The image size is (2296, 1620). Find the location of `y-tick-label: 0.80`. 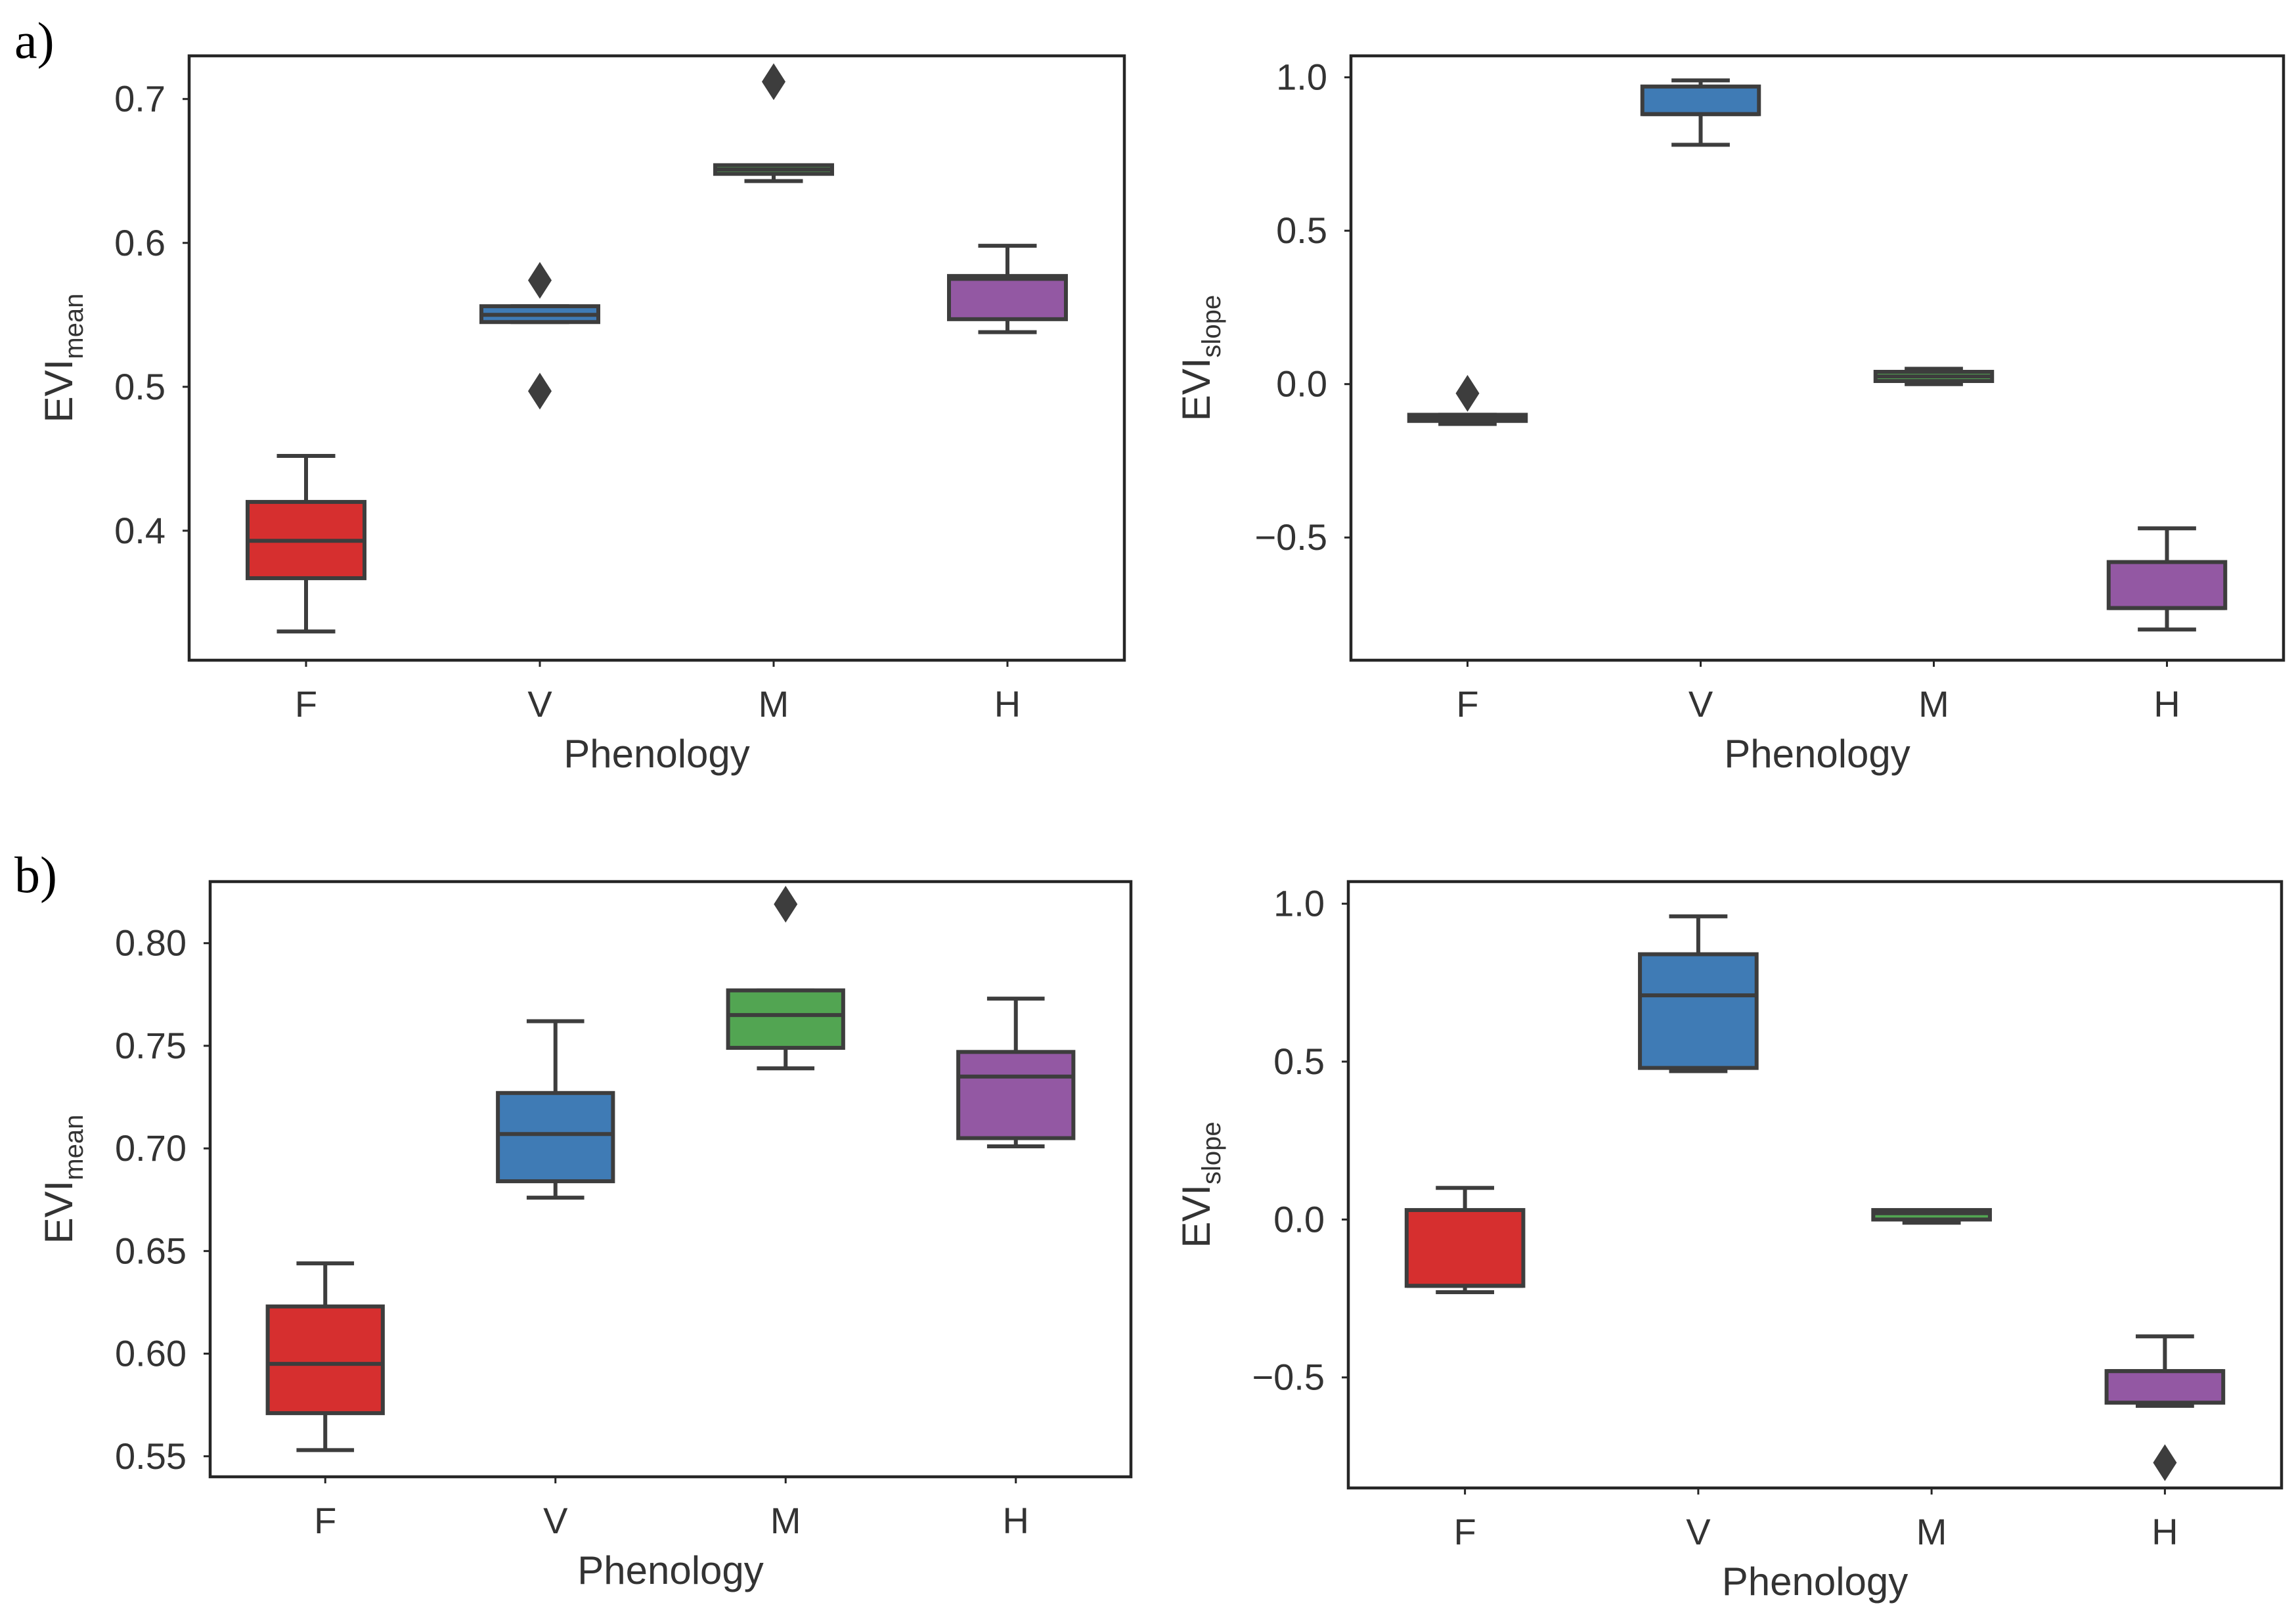

y-tick-label: 0.80 is located at coordinates (151, 943).